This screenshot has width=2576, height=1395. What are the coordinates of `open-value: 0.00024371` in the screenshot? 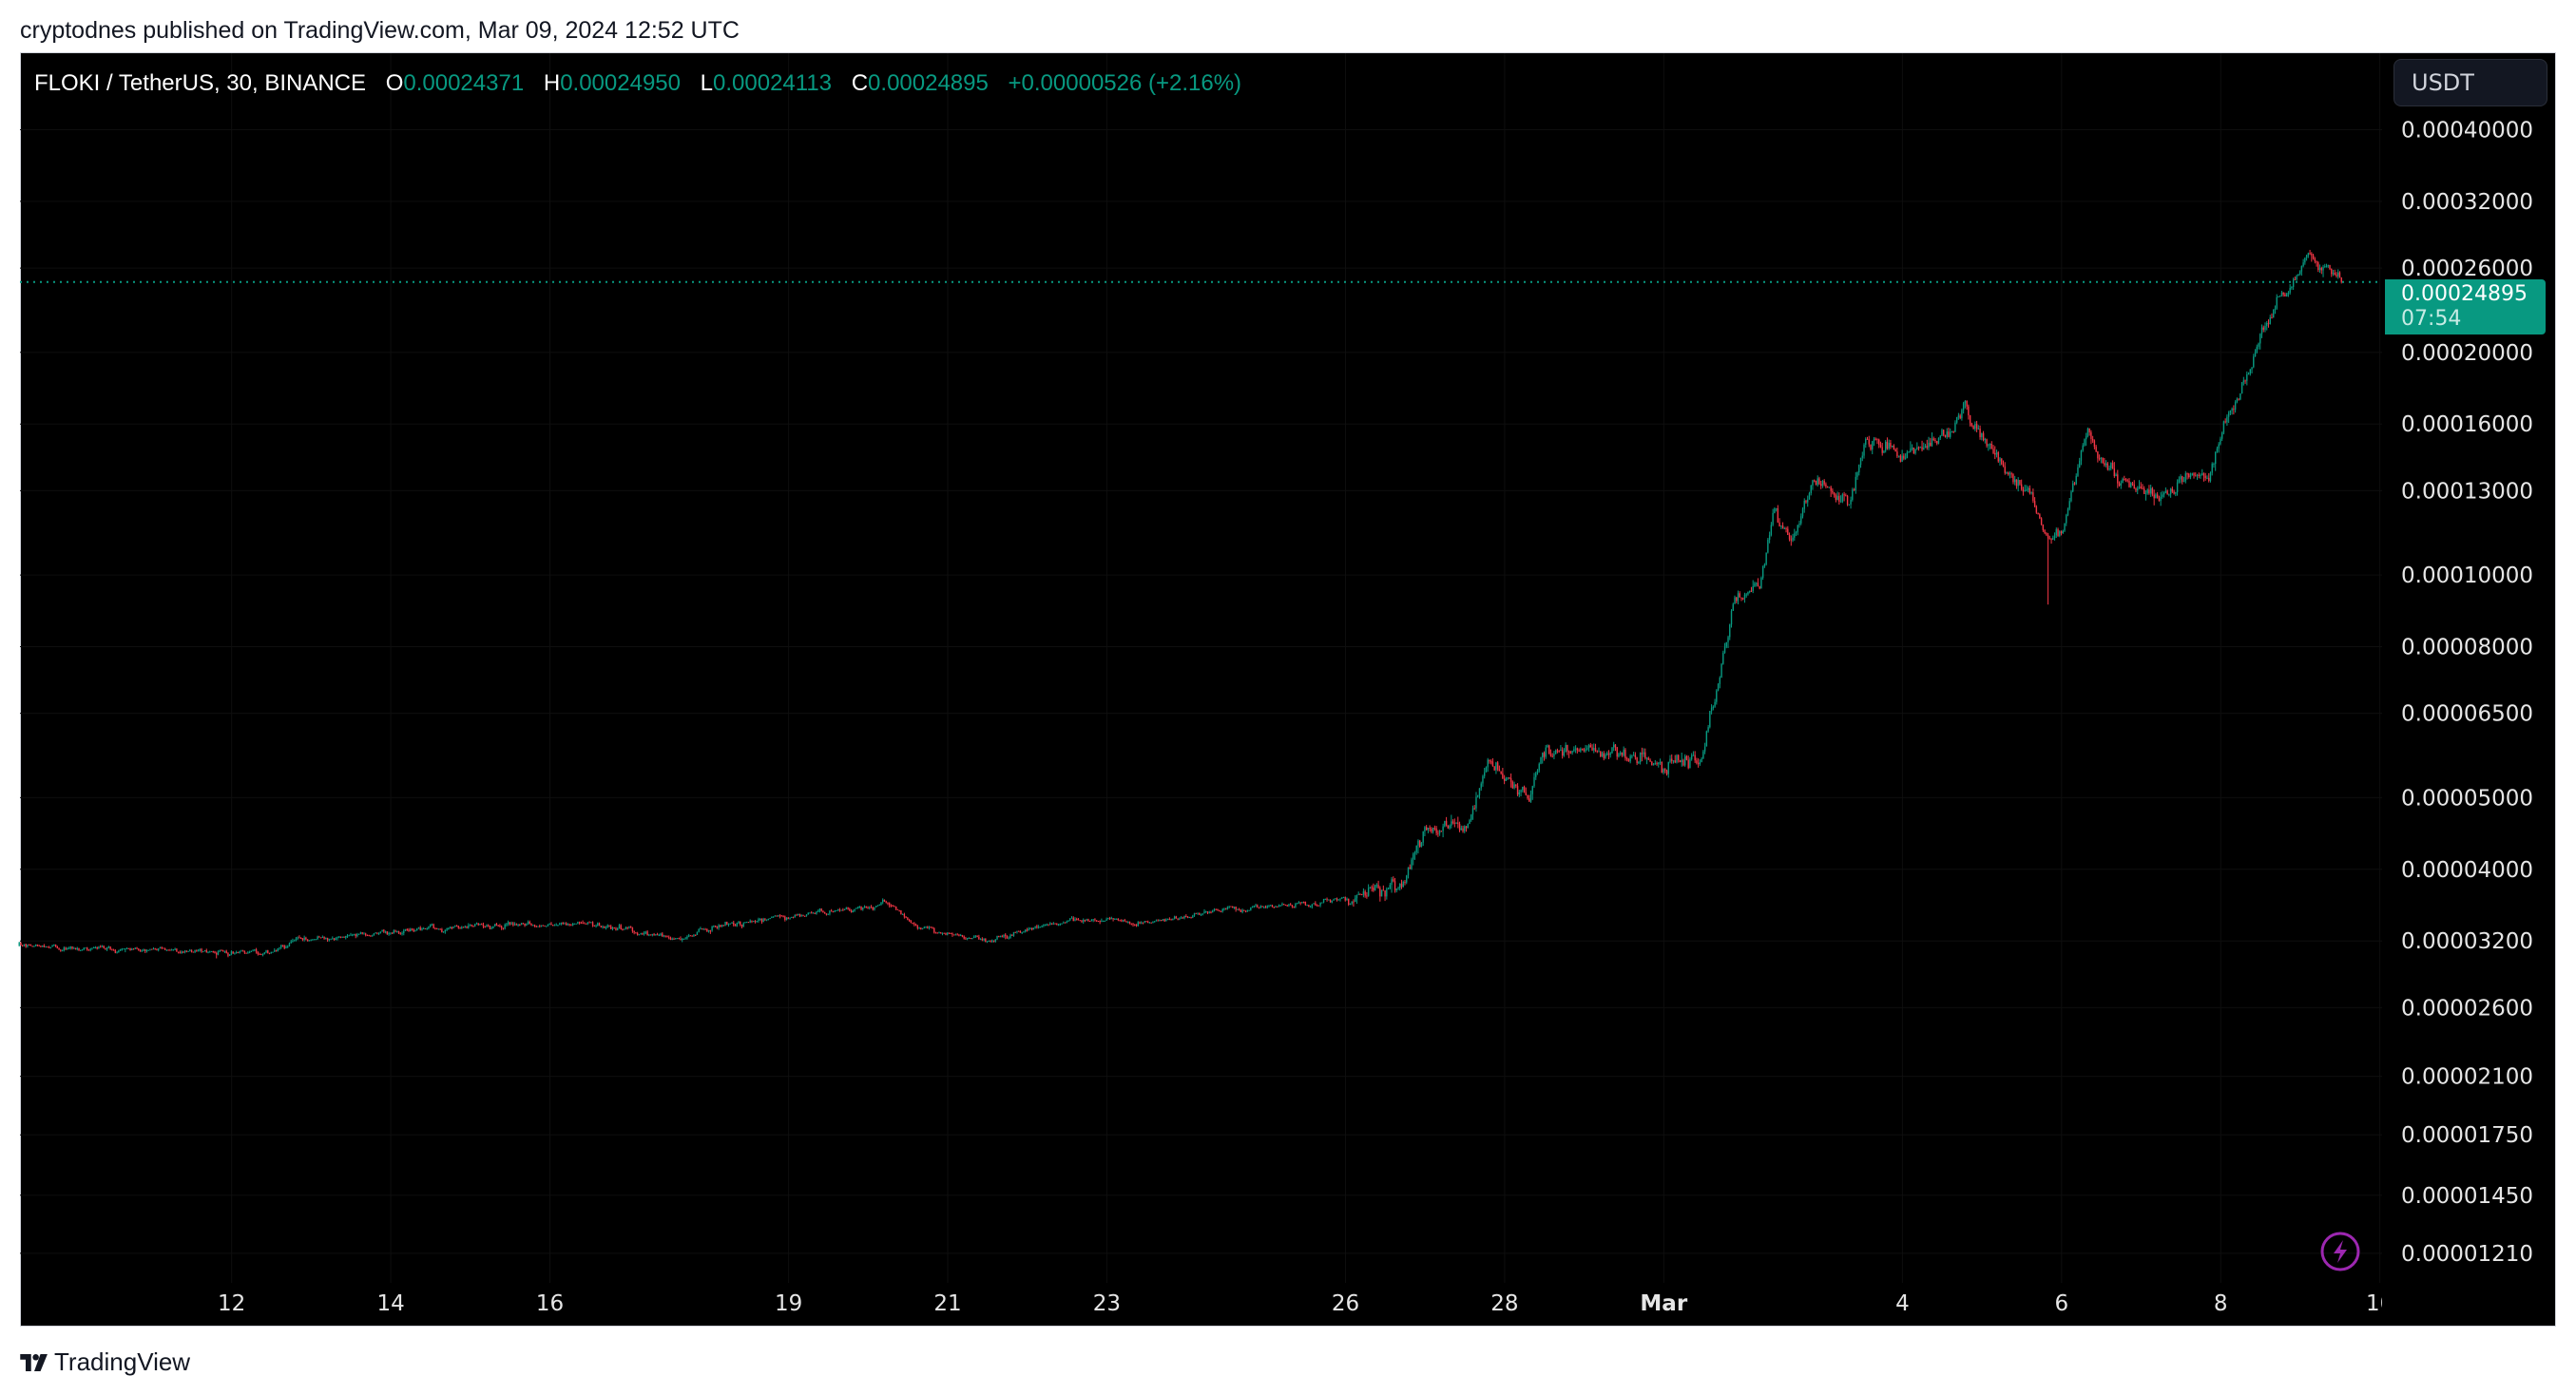 It's located at (464, 83).